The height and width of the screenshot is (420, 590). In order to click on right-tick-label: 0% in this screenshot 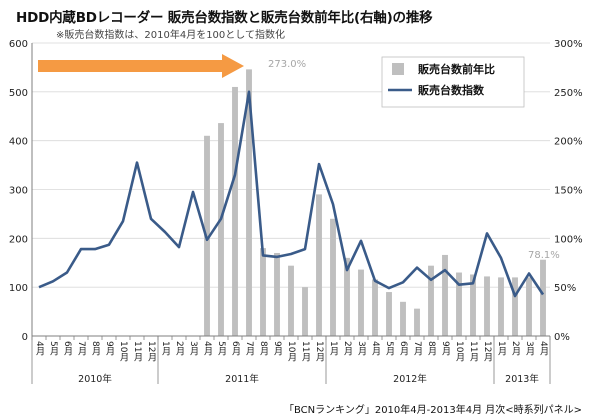, I will do `click(562, 337)`.